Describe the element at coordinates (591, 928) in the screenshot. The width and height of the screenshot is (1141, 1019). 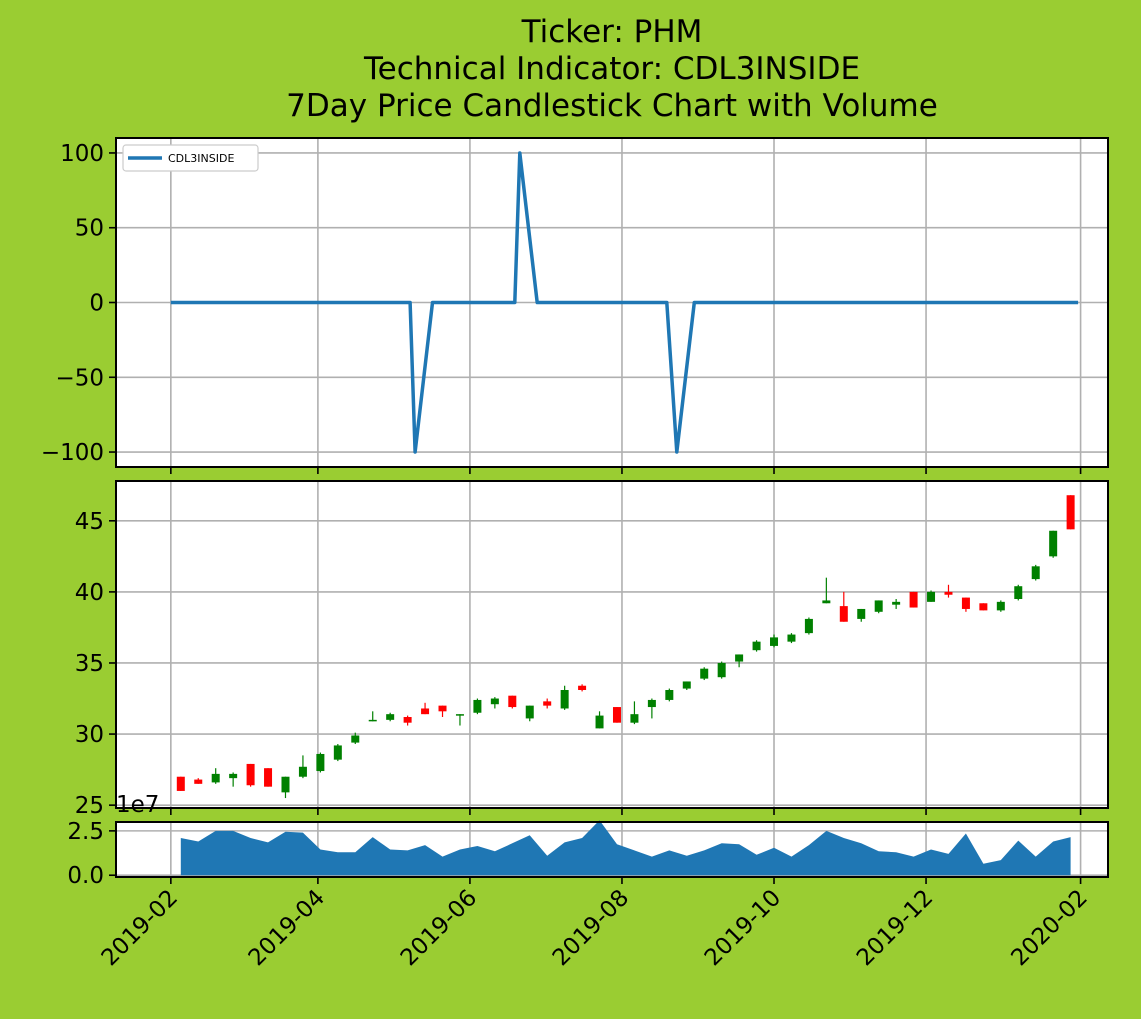
I see `x-tick-label: 2019-08` at that location.